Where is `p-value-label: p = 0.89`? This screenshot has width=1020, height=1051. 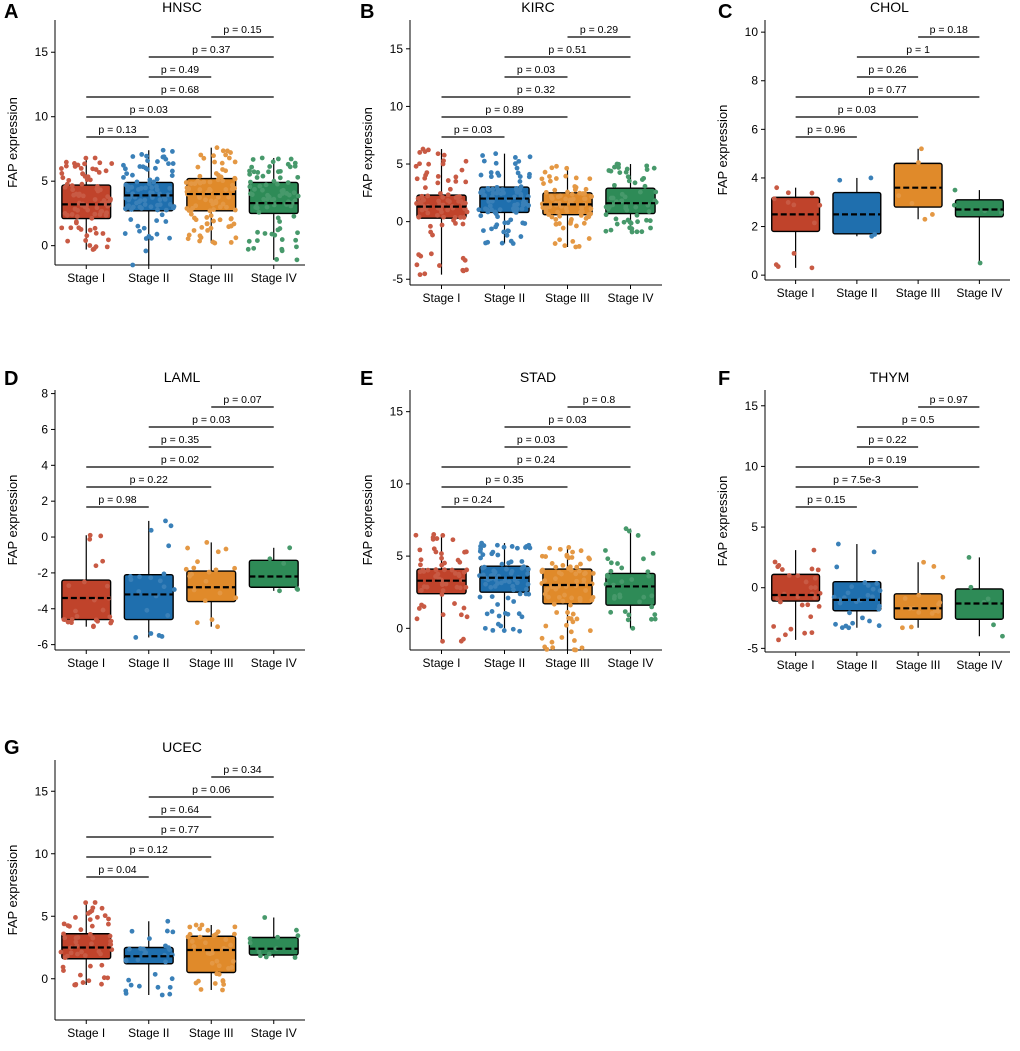
p-value-label: p = 0.89 is located at coordinates (504, 110).